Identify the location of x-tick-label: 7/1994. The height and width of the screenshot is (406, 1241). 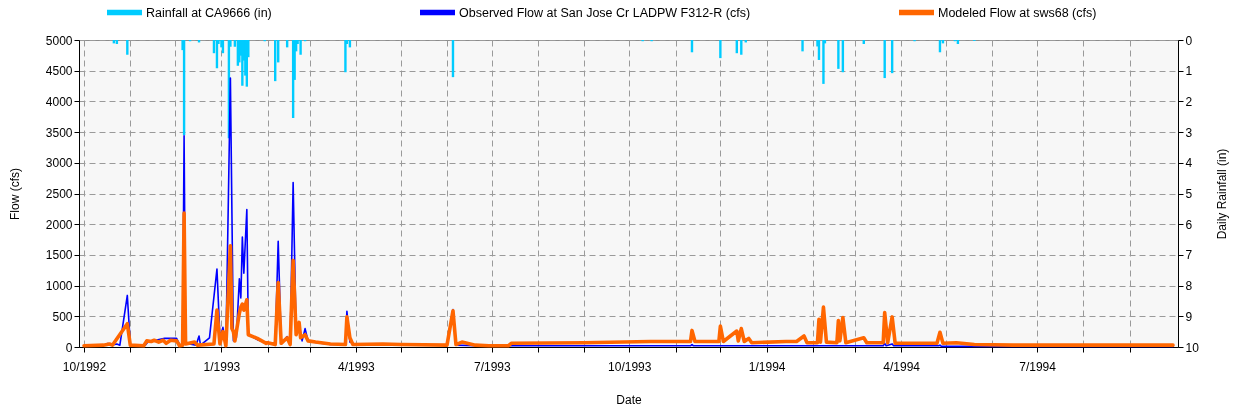
(1038, 366).